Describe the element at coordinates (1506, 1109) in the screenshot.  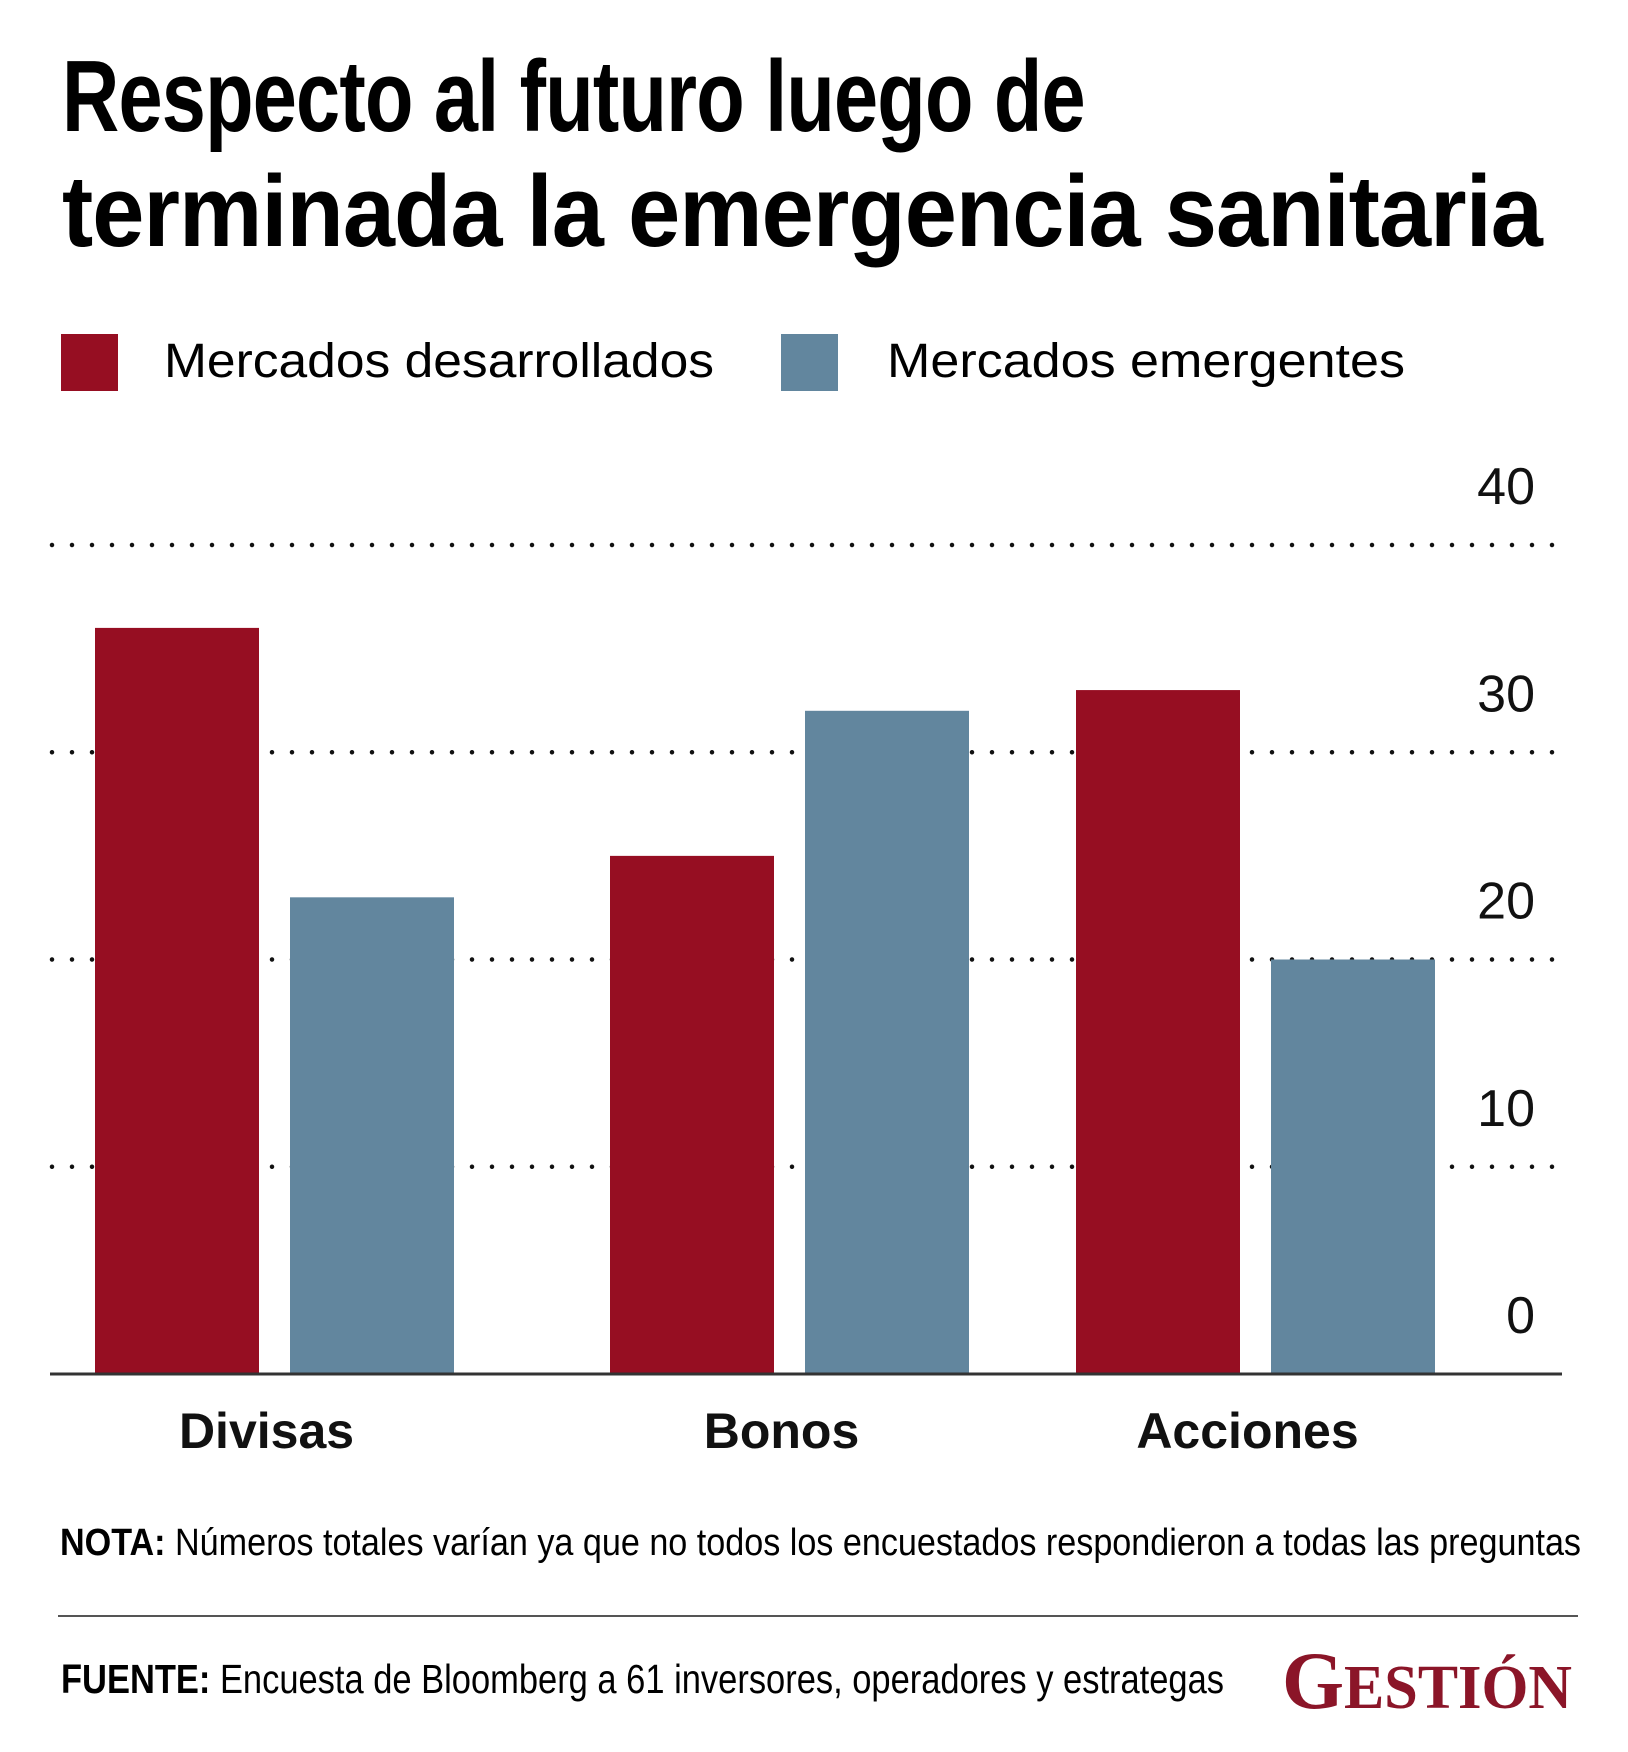
I see `y-tick-label-10: 10` at that location.